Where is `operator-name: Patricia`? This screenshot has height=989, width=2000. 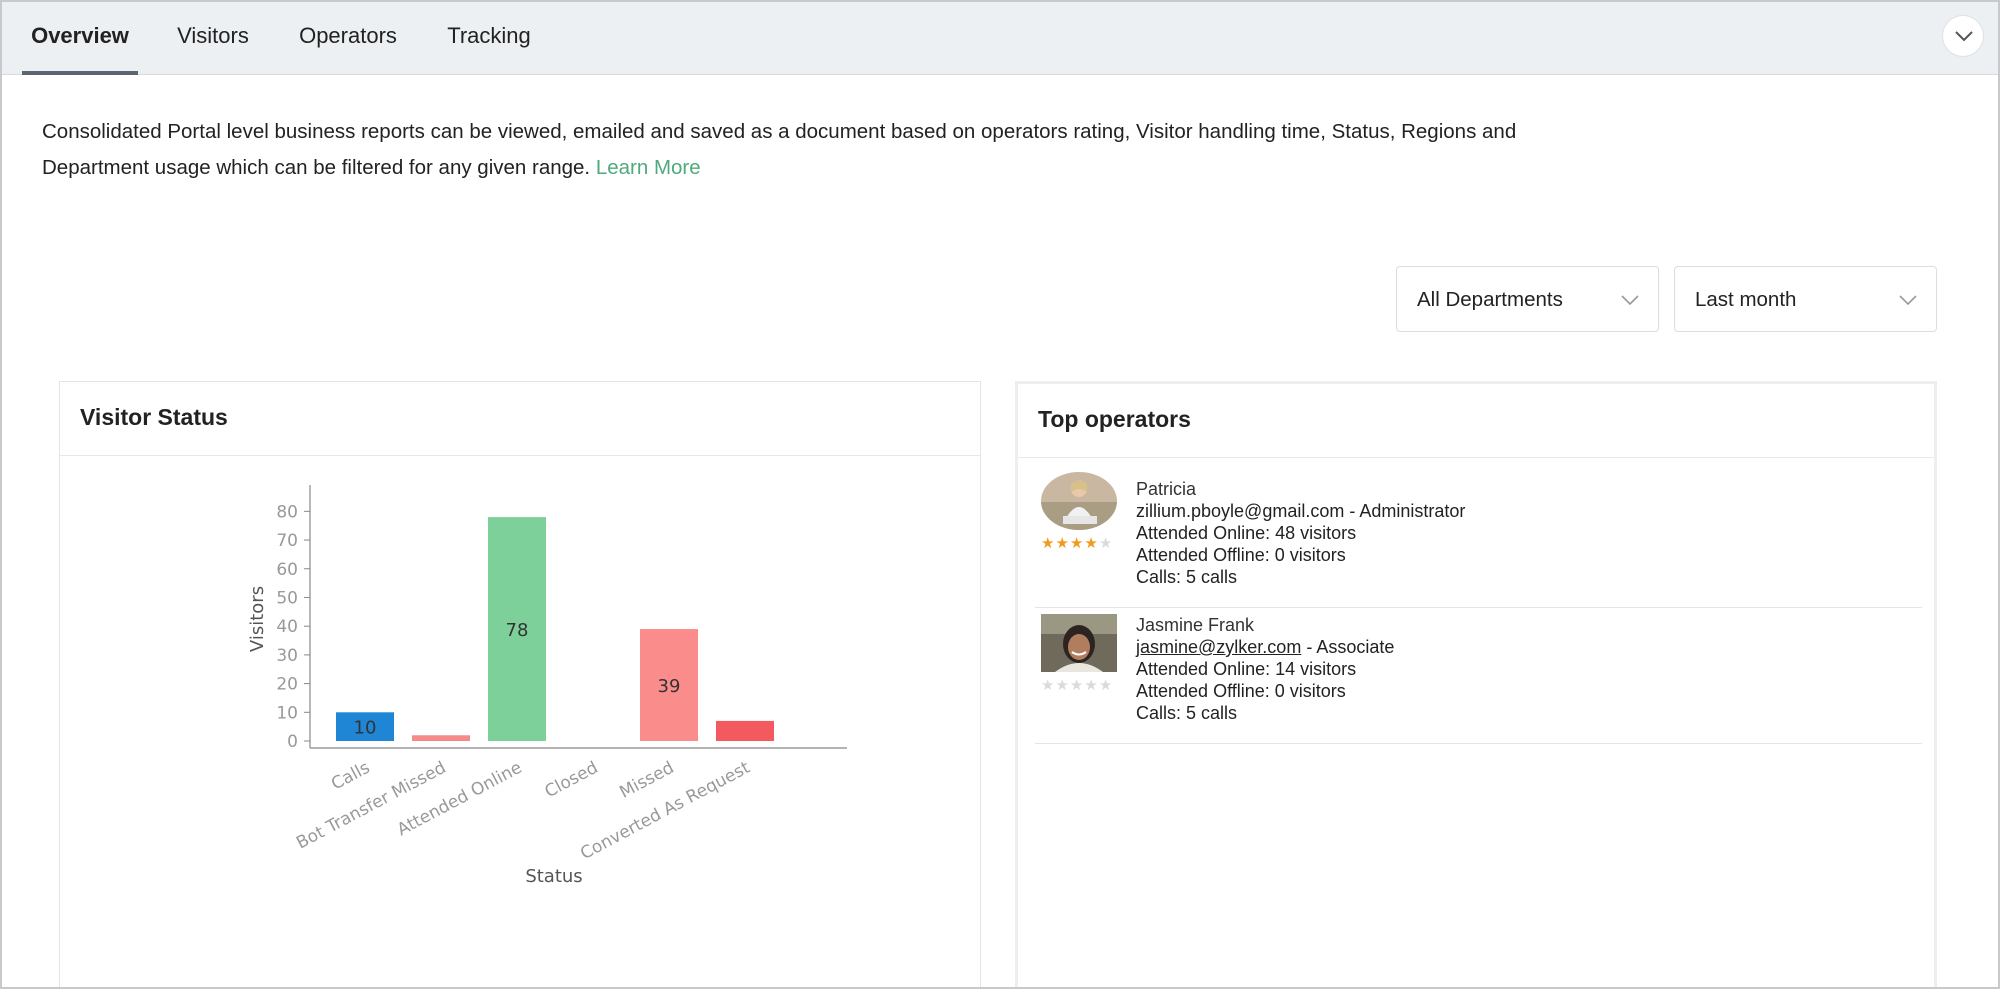
operator-name: Patricia is located at coordinates (1166, 489).